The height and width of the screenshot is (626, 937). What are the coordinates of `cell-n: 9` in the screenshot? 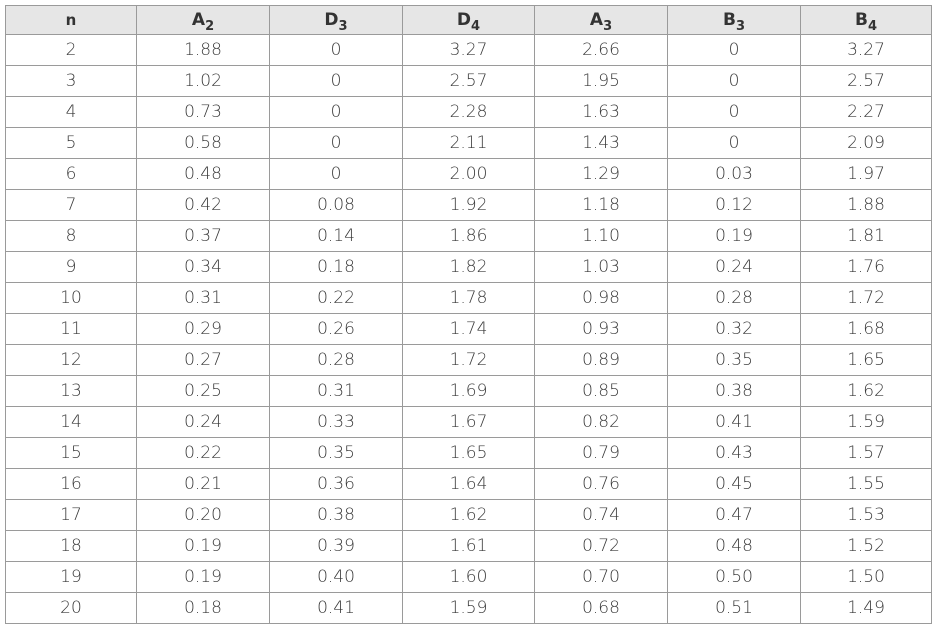 It's located at (71, 267).